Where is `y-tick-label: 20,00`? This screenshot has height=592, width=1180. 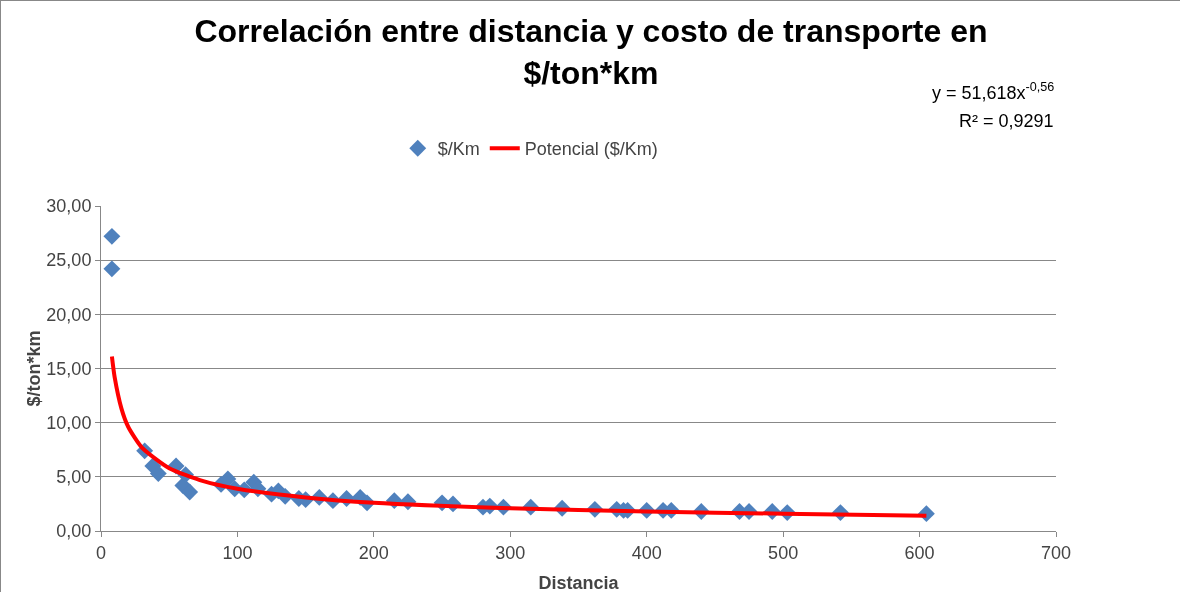 y-tick-label: 20,00 is located at coordinates (69, 314).